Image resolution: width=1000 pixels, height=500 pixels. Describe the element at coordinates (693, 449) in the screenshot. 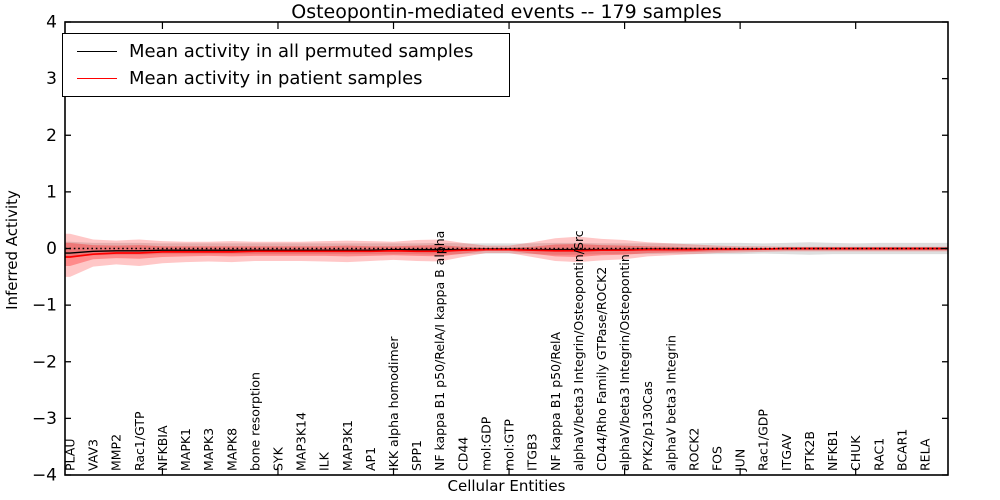

I see `x-tick-label: ROCK2` at that location.